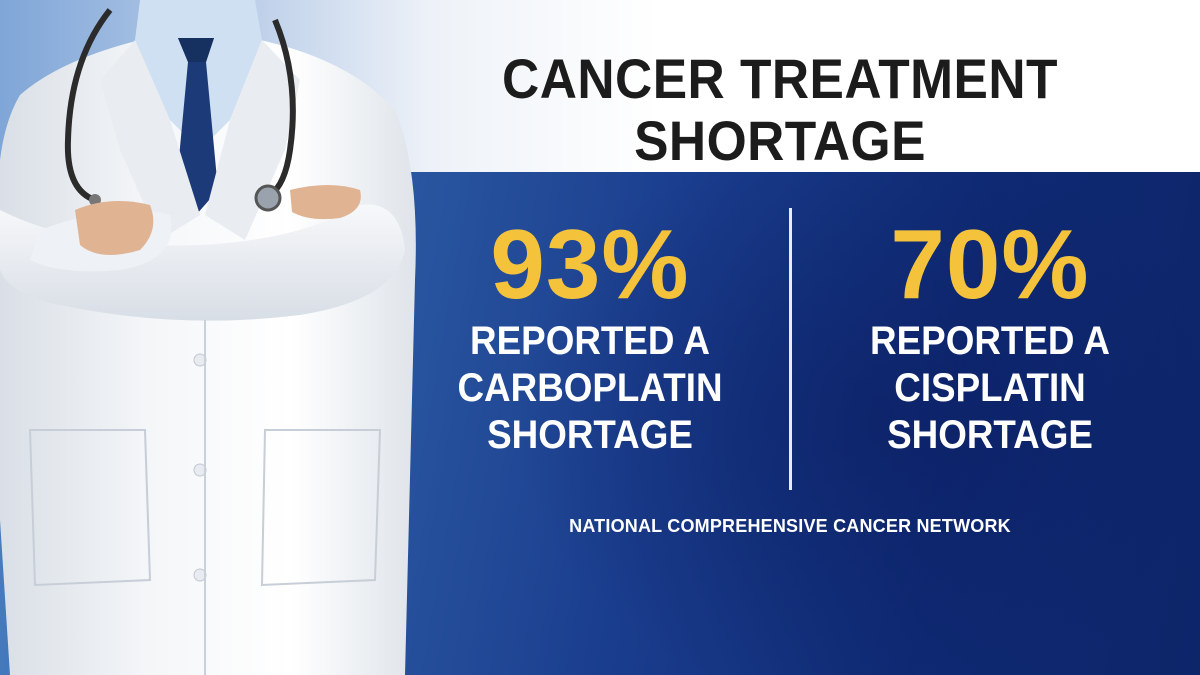 This screenshot has width=1200, height=675. Describe the element at coordinates (790, 349) in the screenshot. I see `divider` at that location.